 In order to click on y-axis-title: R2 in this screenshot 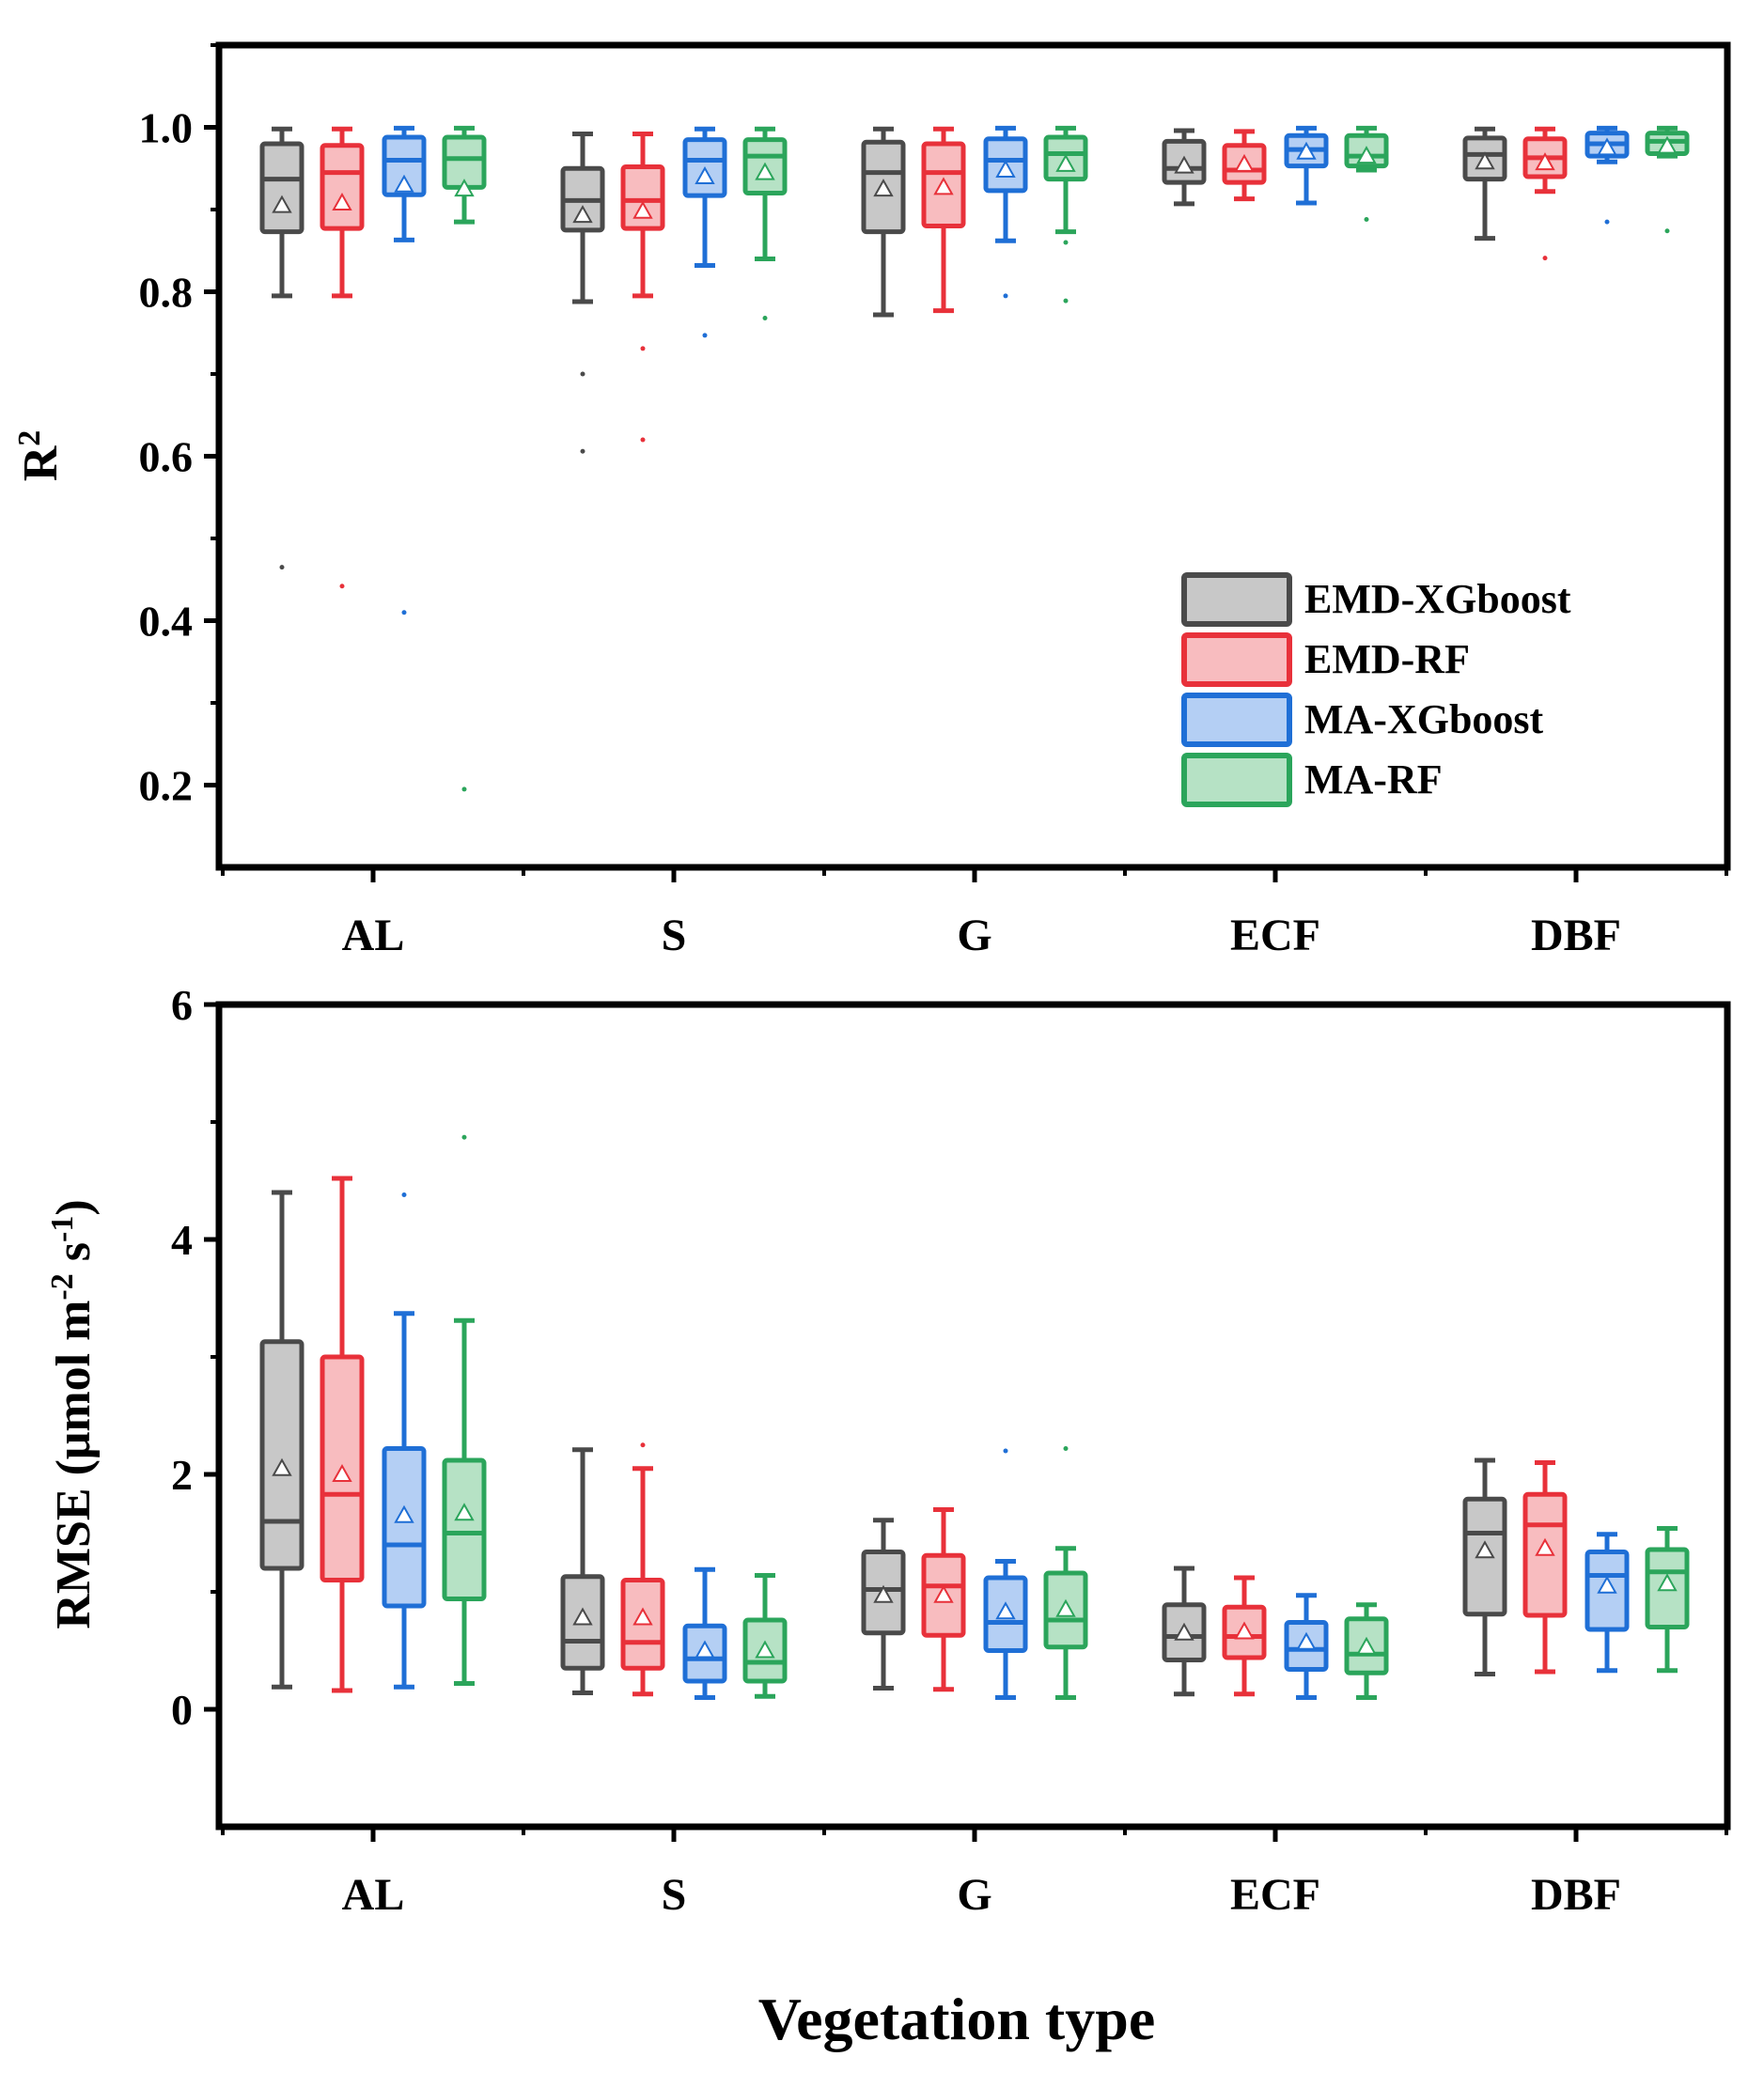, I will do `click(41, 456)`.